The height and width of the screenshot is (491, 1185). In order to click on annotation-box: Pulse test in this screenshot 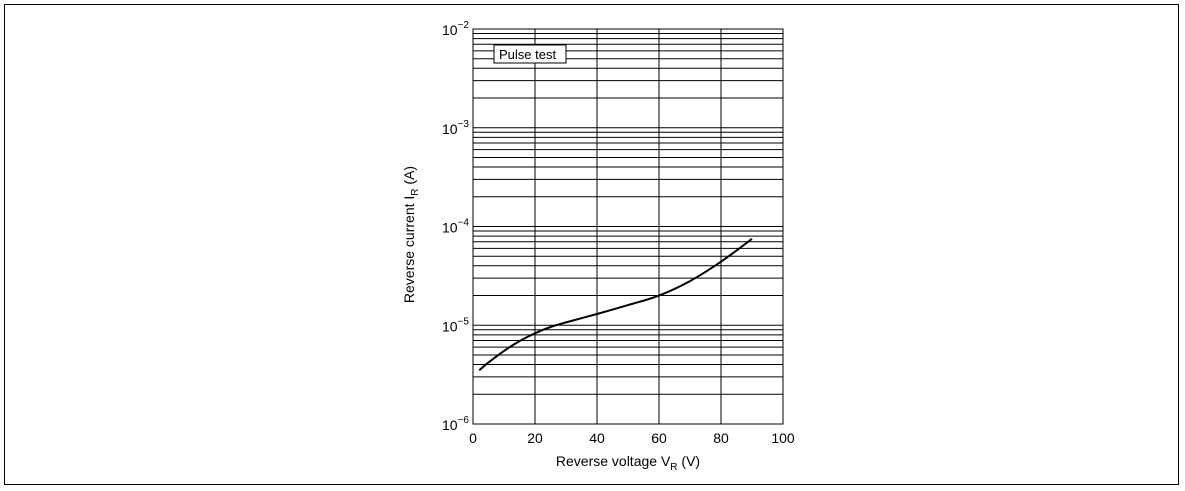, I will do `click(530, 54)`.